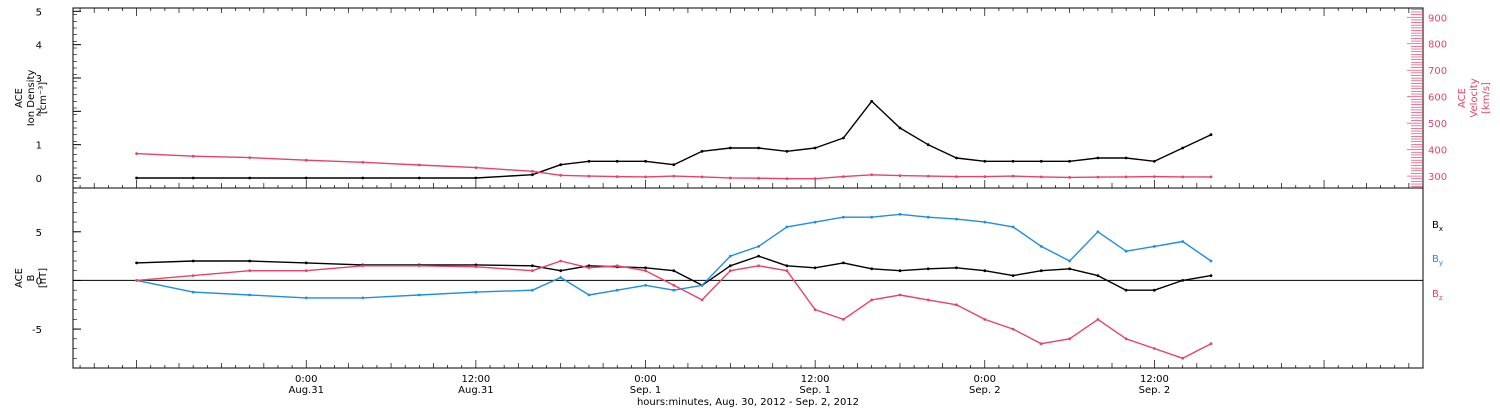 This screenshot has width=1500, height=410. Describe the element at coordinates (43, 98) in the screenshot. I see `density-axis-label-line: [cm⁻³]` at that location.